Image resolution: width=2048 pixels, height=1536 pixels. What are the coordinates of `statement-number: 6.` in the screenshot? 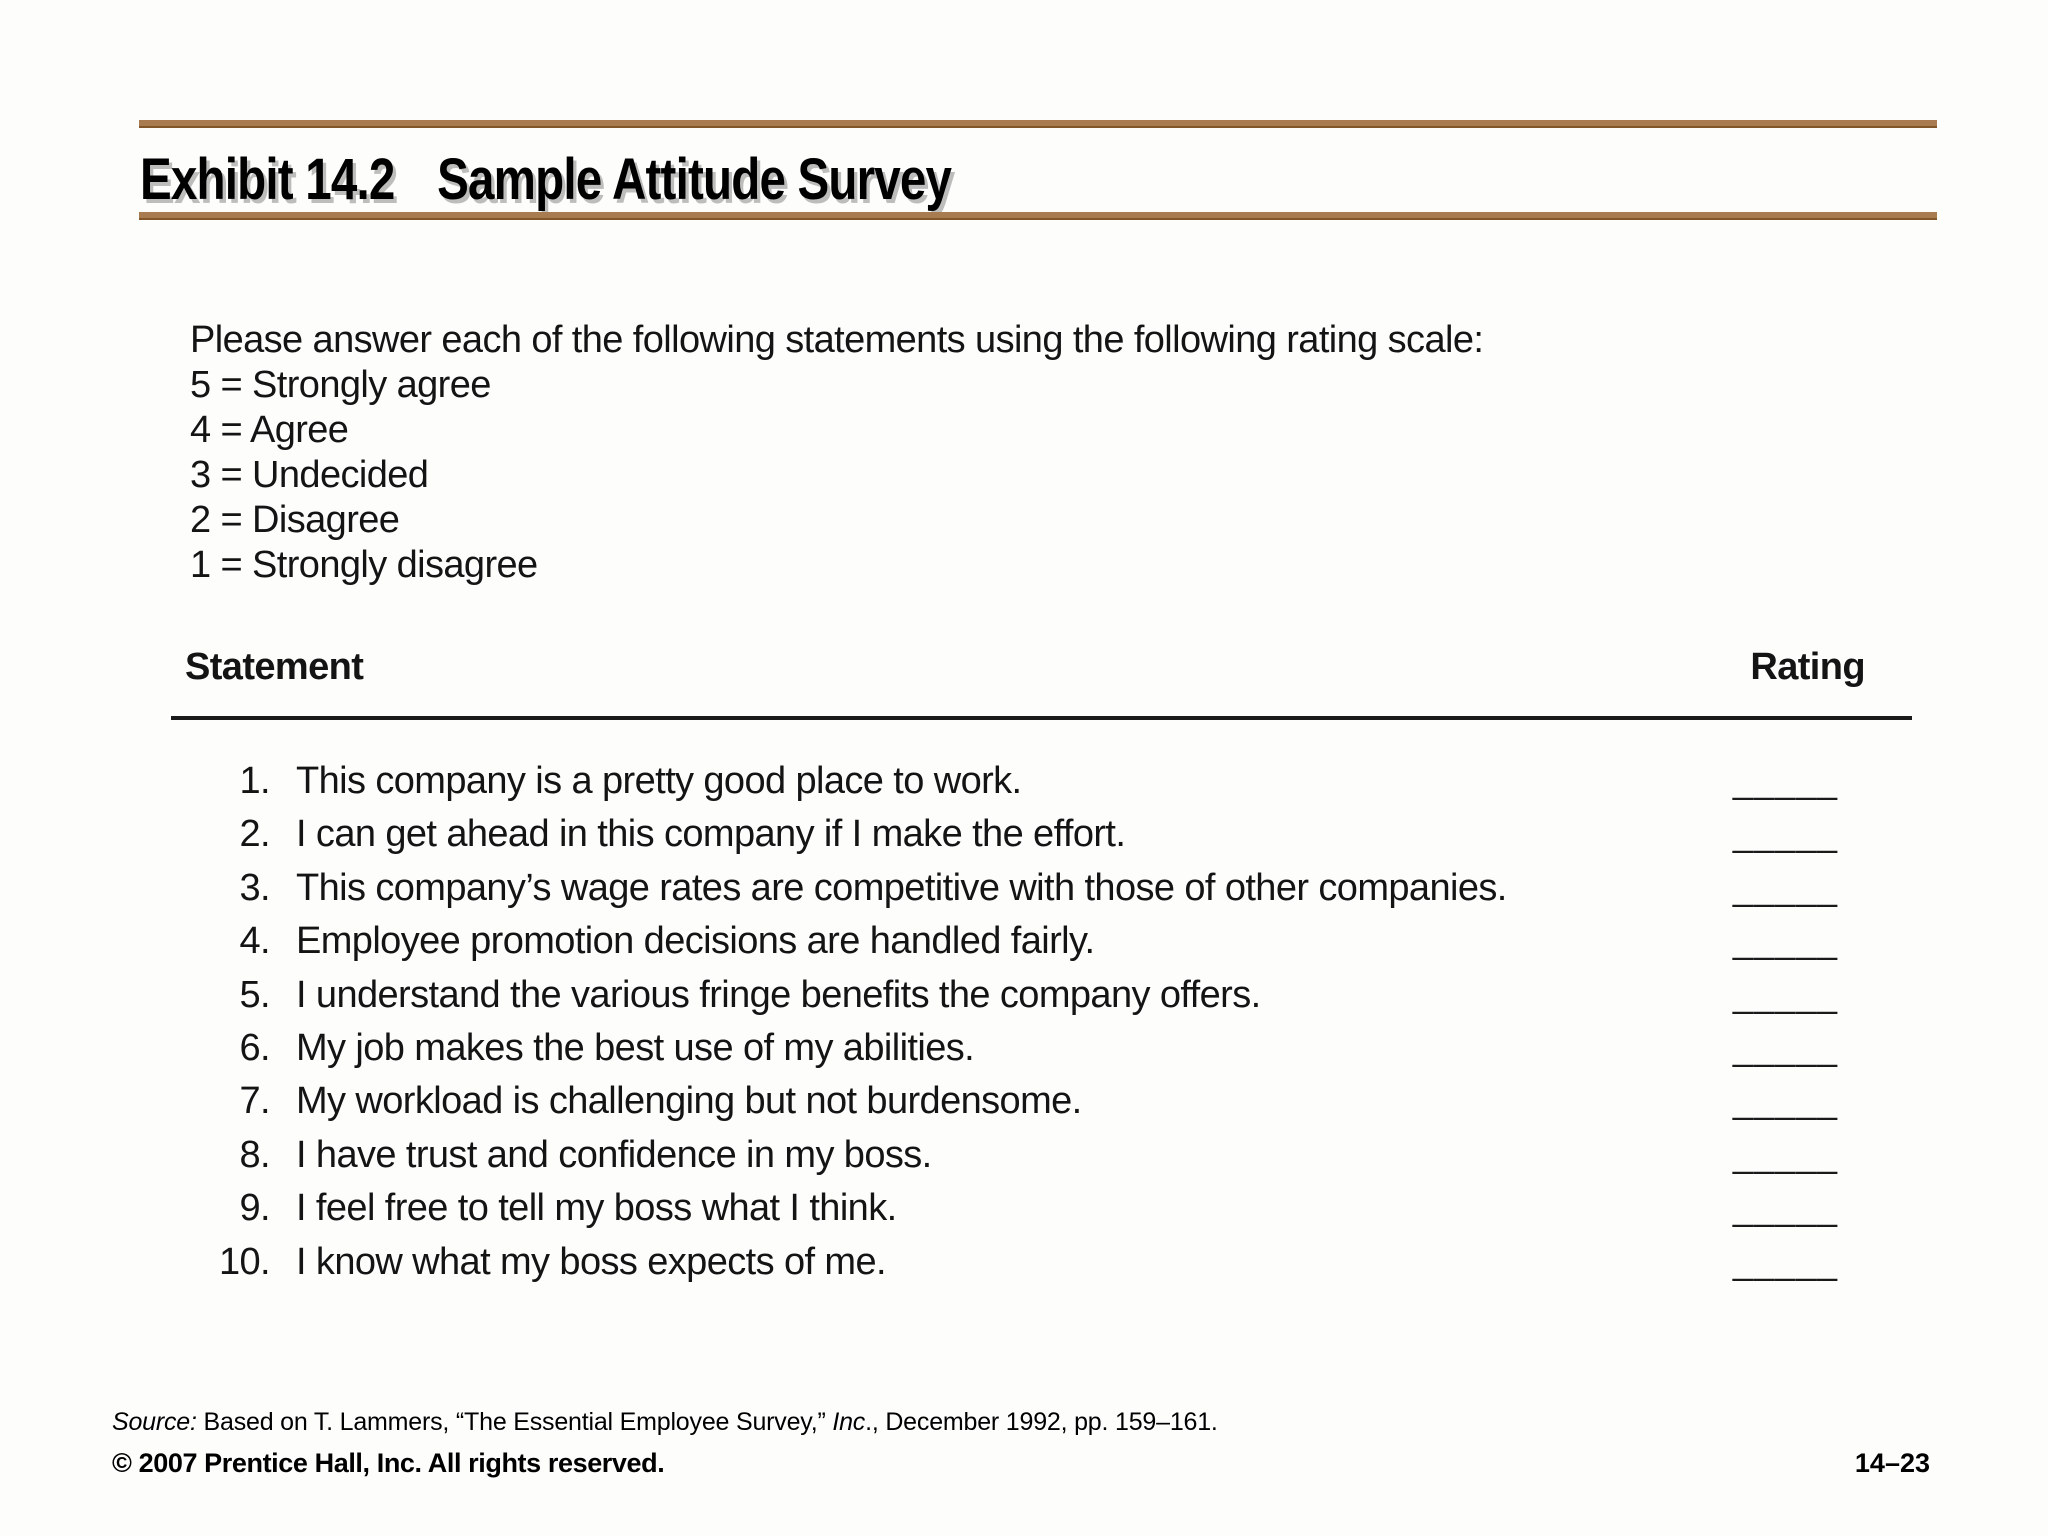 It's located at (255, 1047).